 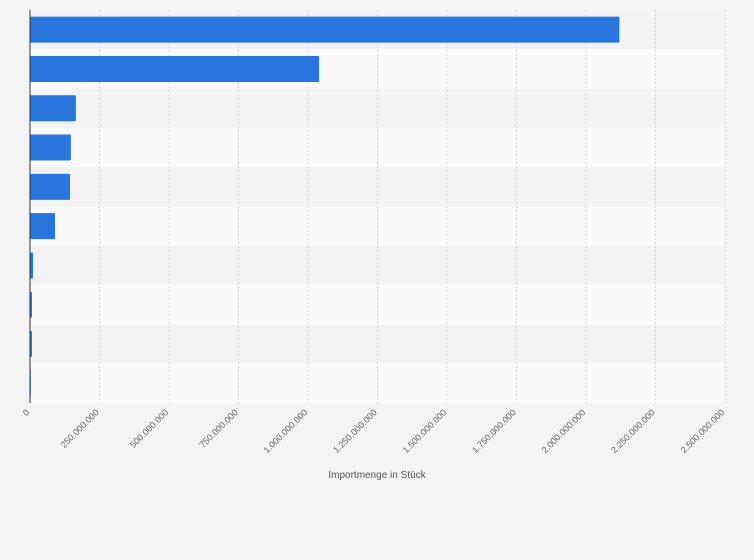 What do you see at coordinates (149, 428) in the screenshot?
I see `x-tick-label: 500.000.000` at bounding box center [149, 428].